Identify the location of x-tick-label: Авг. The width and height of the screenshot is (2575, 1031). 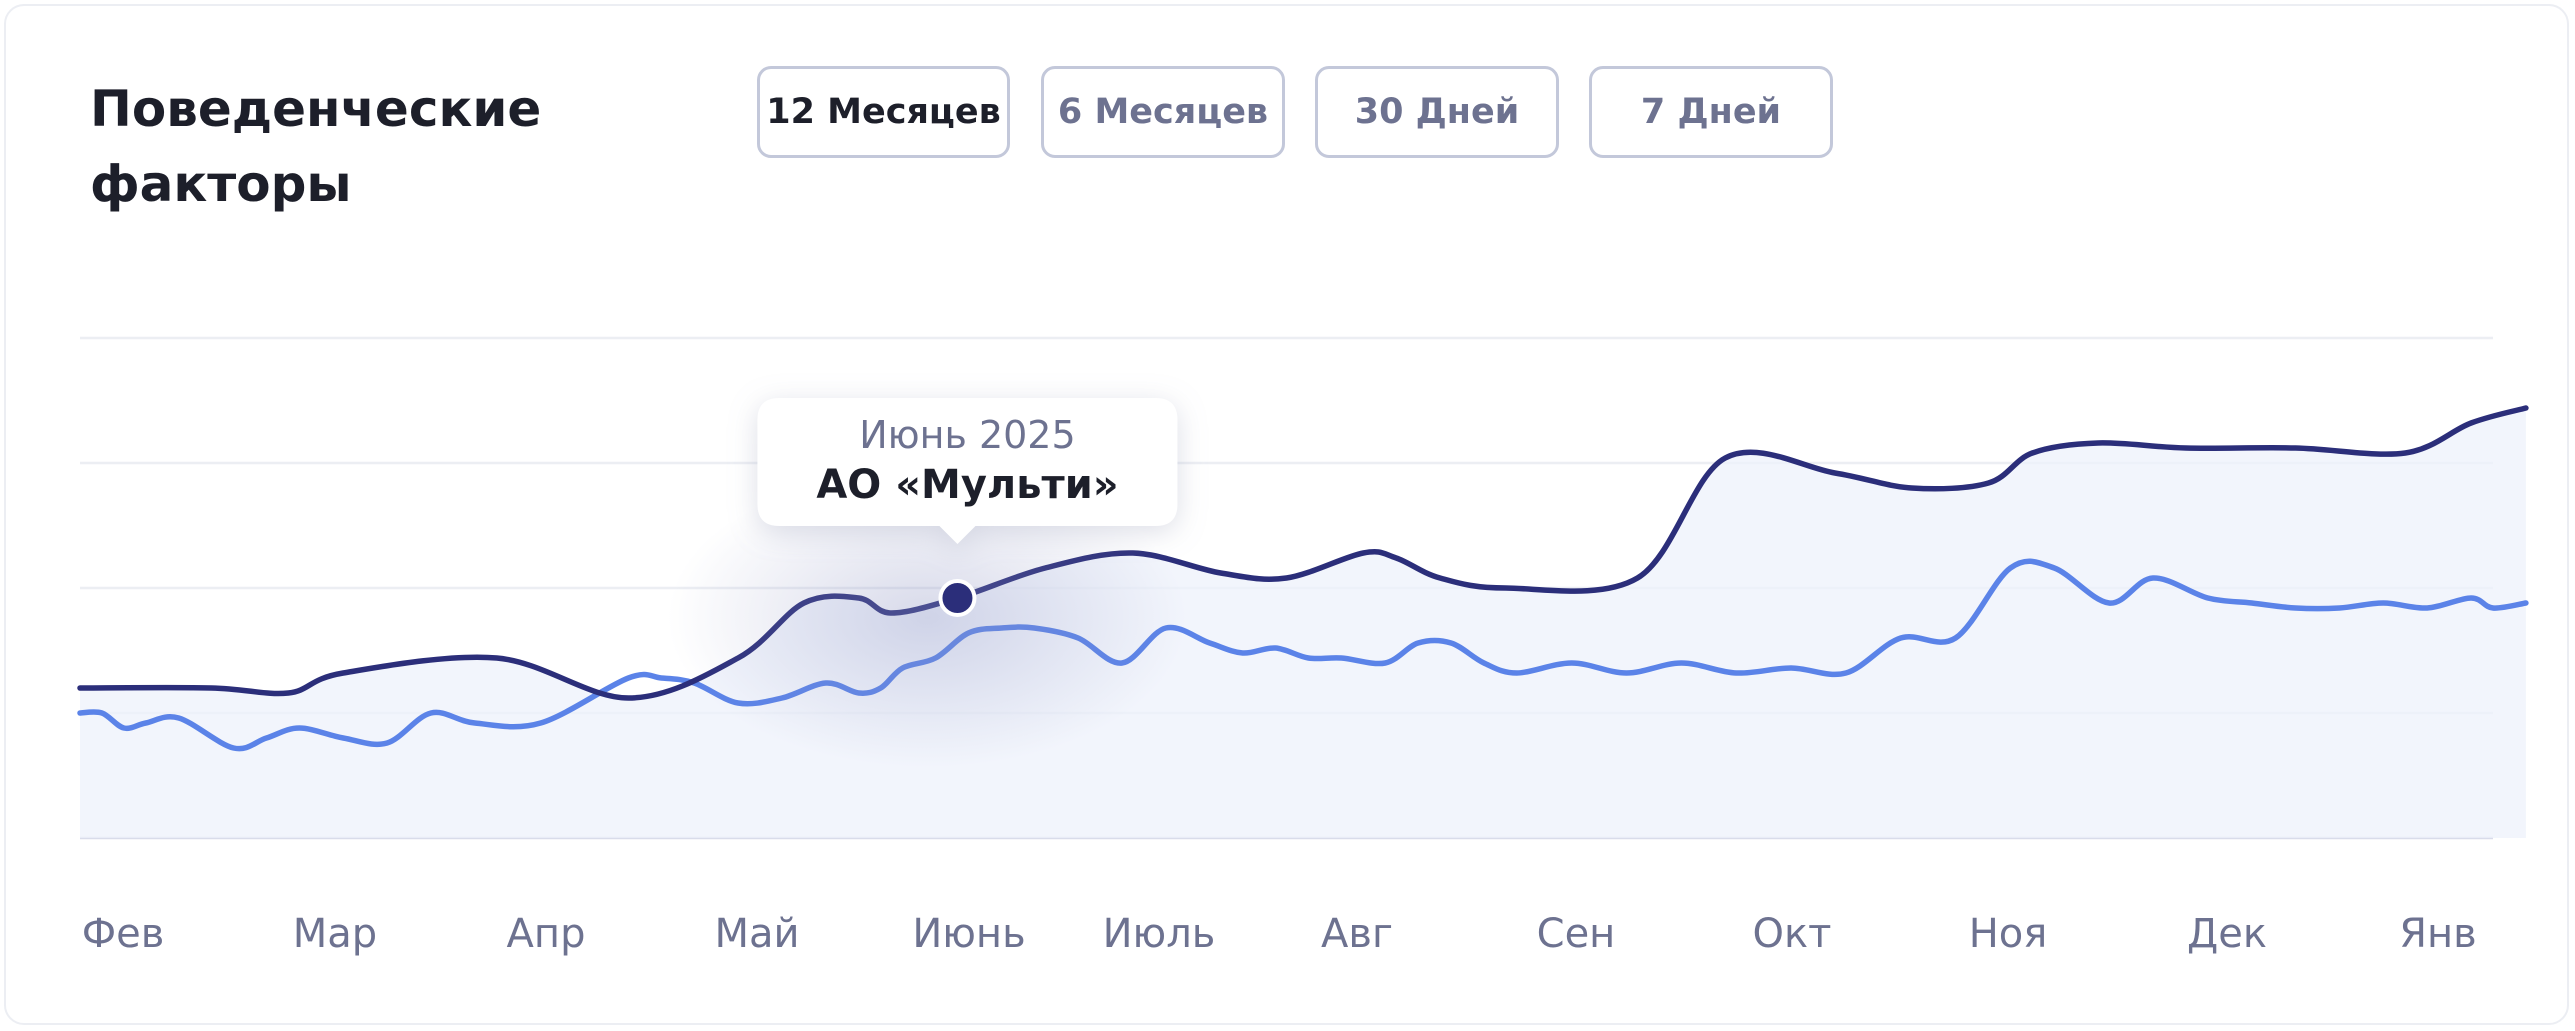
(1357, 934).